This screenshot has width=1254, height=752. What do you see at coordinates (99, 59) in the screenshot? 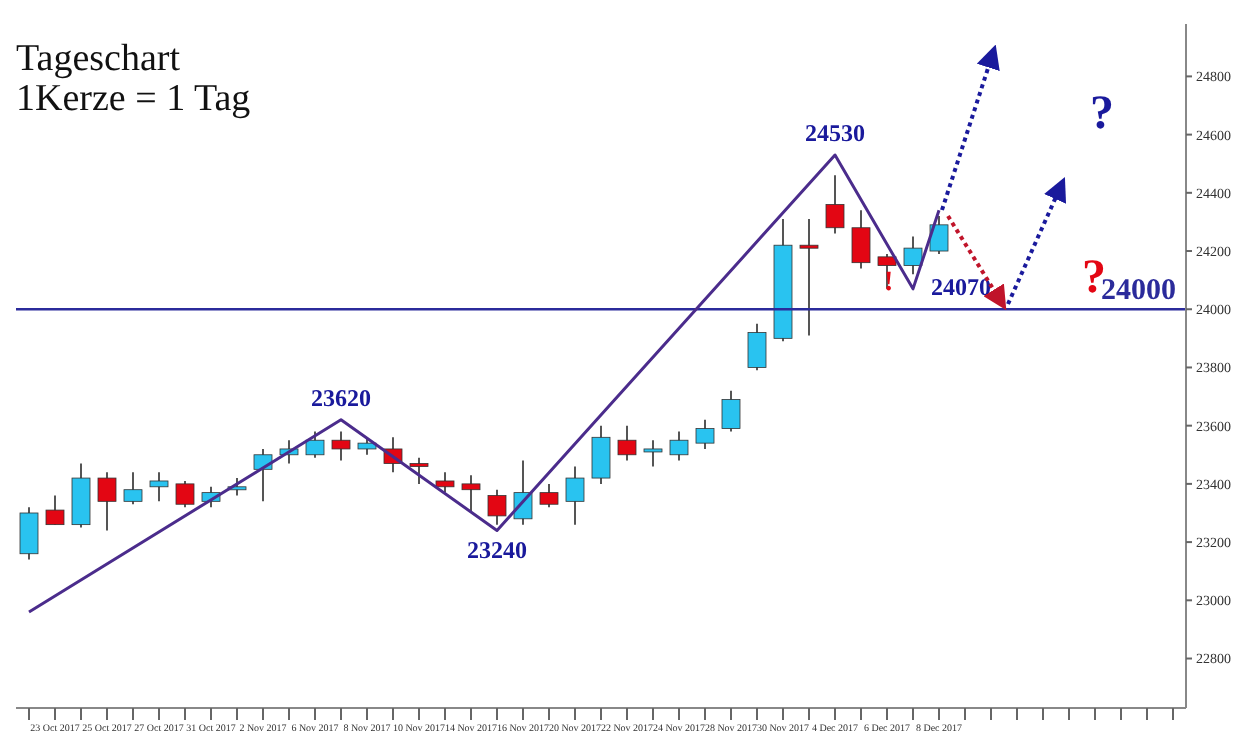
I see `chart-title: Tageschart` at bounding box center [99, 59].